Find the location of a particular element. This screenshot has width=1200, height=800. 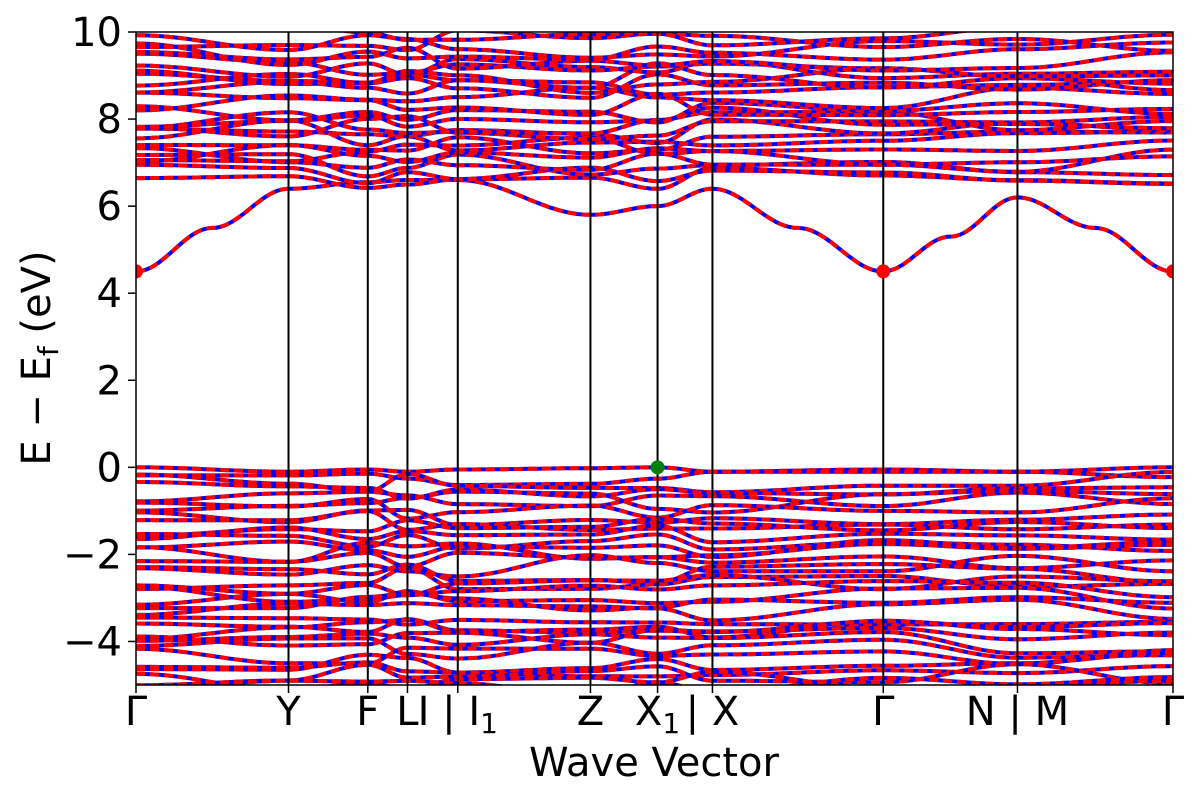

x-tick-label-subscript-6: 1 is located at coordinates (671, 723).